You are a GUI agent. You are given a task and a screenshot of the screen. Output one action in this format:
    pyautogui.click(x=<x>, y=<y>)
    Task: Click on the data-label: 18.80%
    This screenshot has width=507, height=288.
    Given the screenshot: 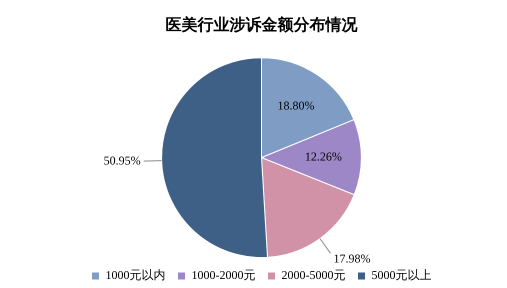 What is the action you would take?
    pyautogui.click(x=295, y=105)
    